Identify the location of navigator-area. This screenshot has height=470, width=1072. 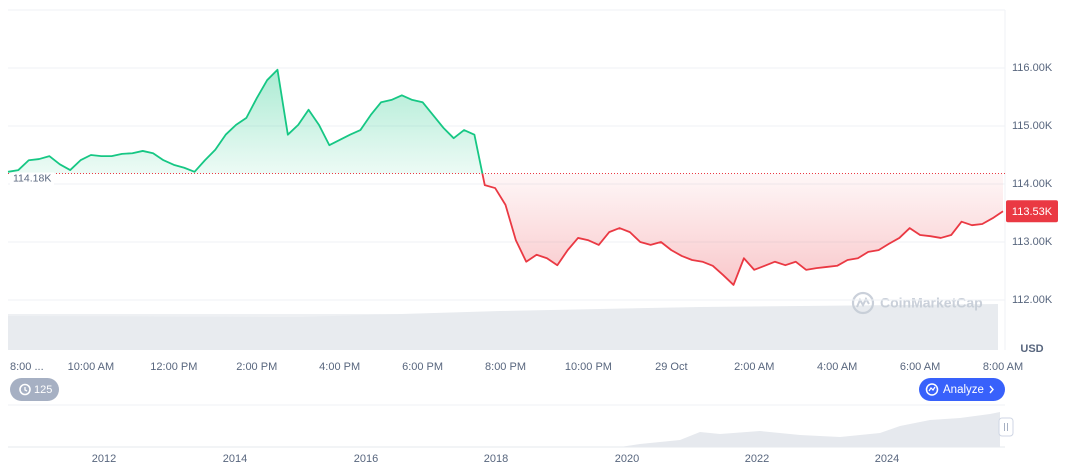
(504, 429).